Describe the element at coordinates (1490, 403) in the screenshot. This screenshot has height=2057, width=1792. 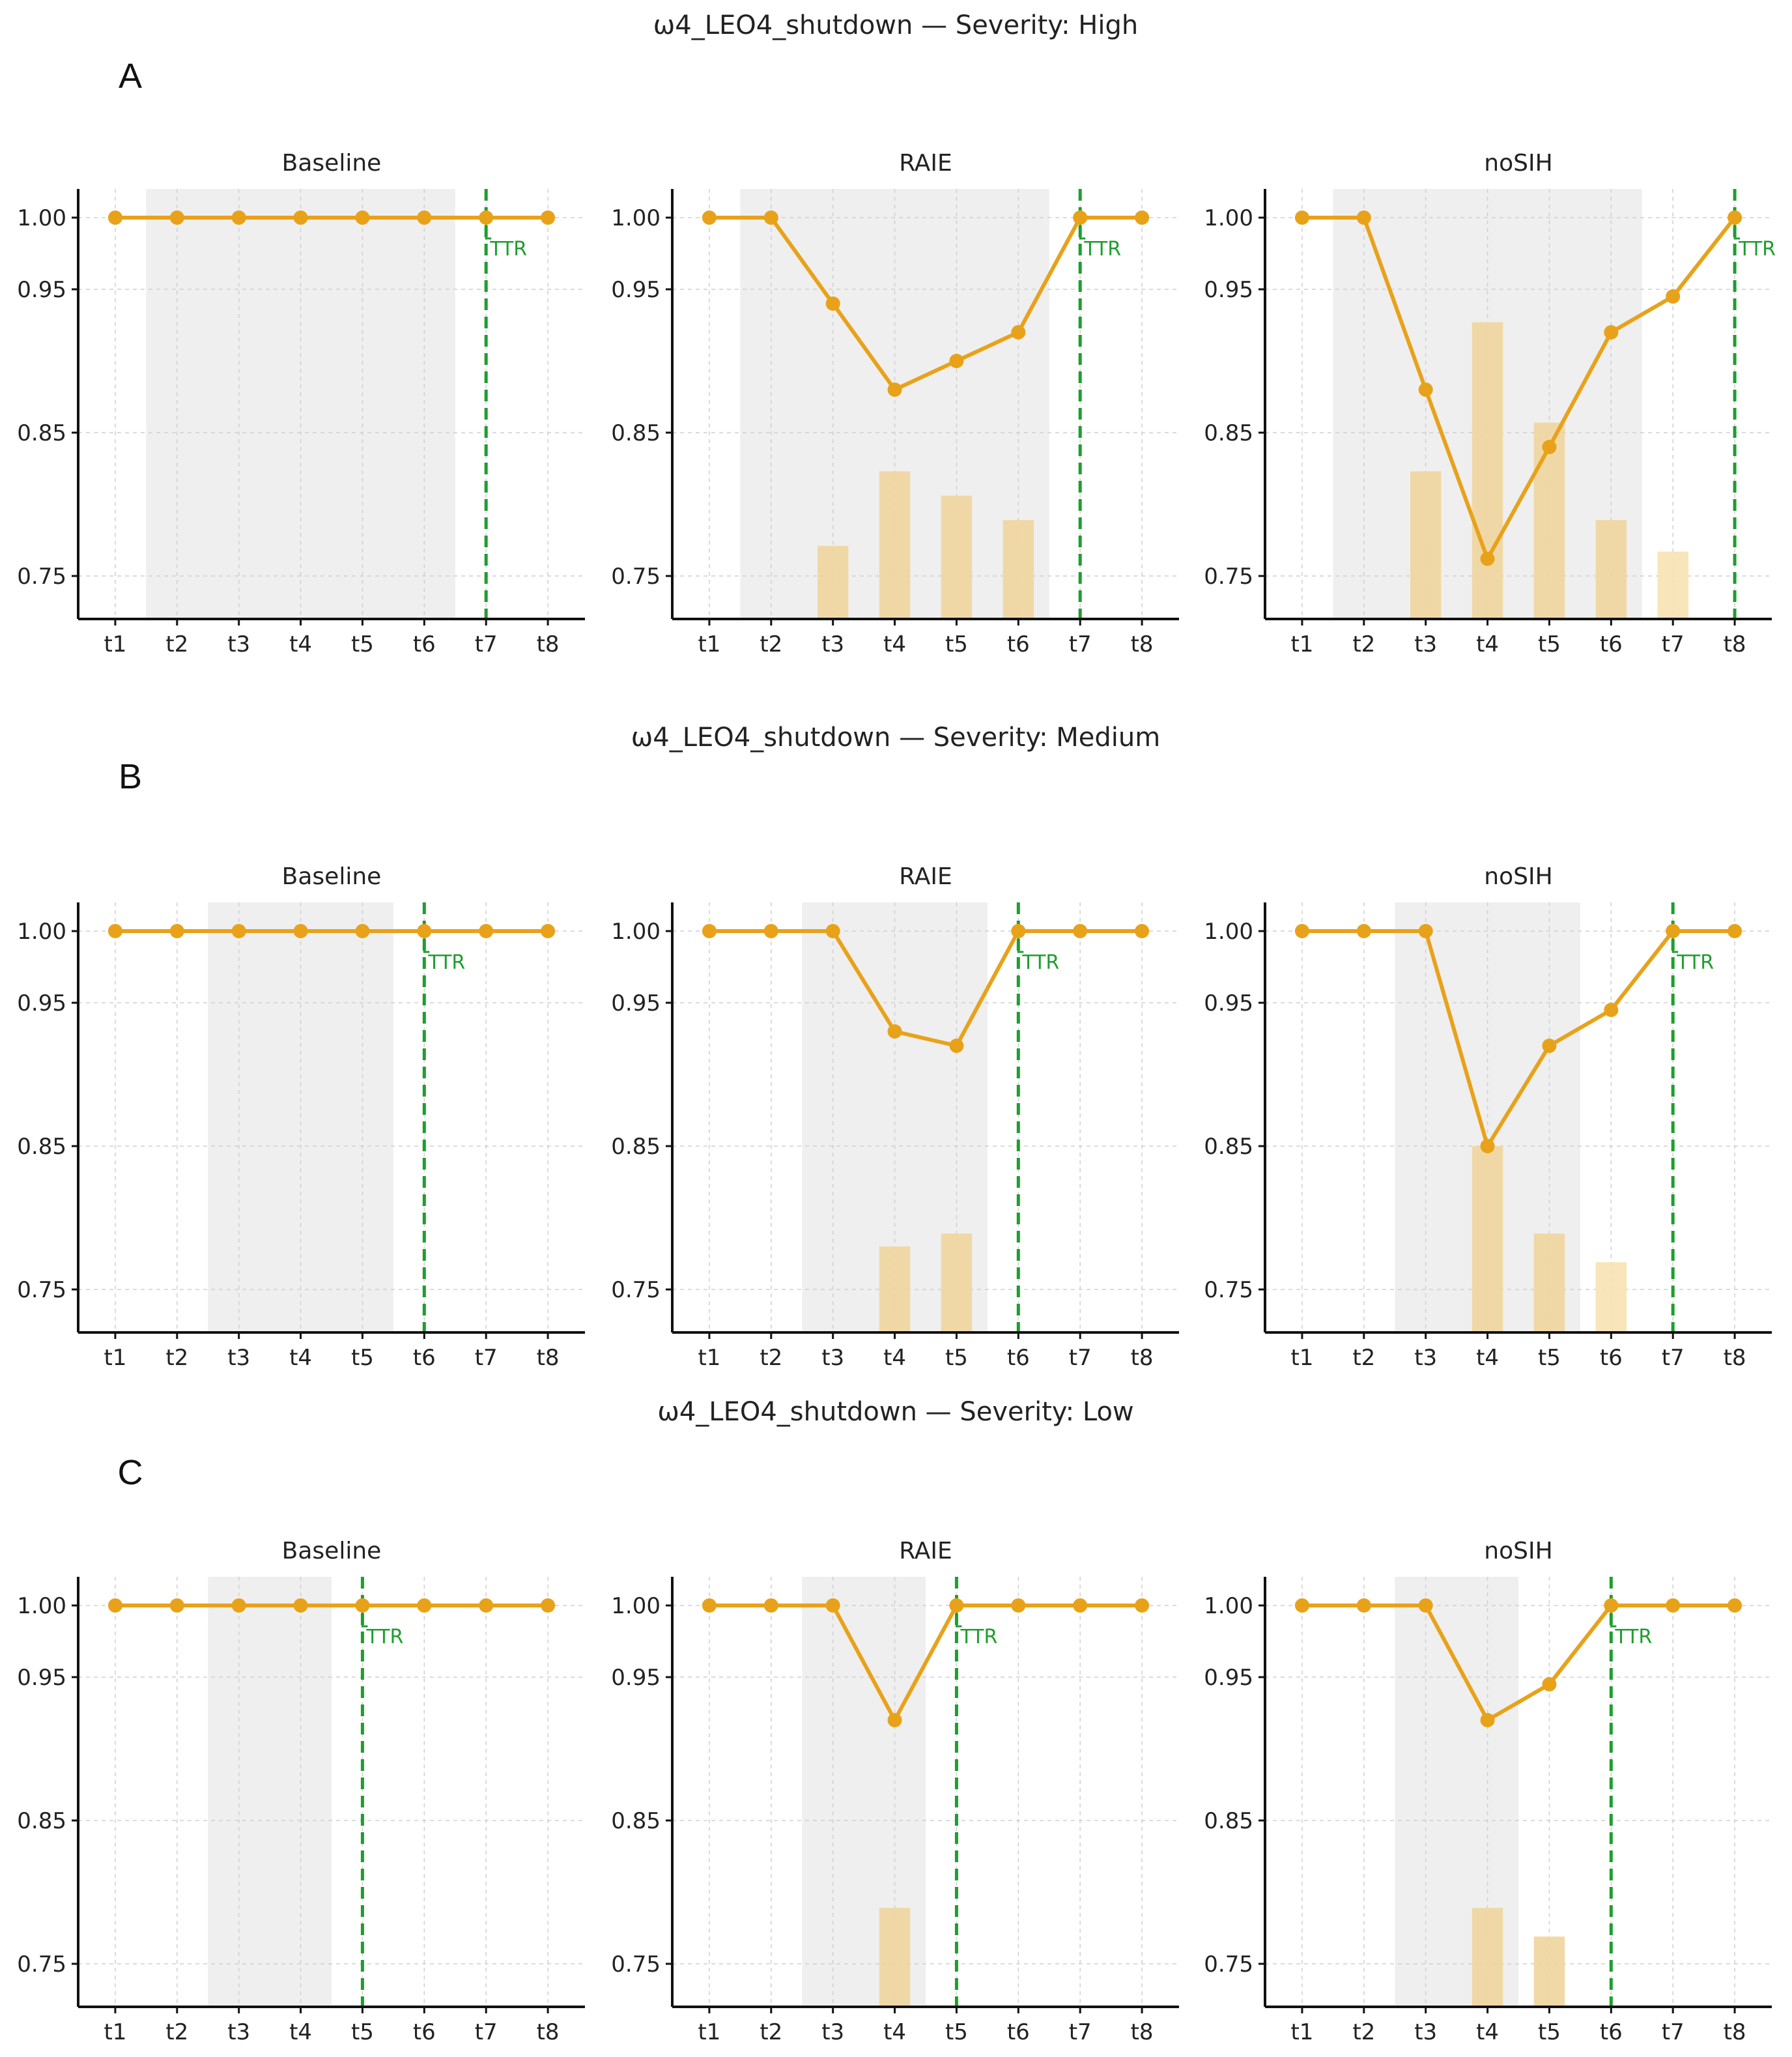
I see `panel-nosih: noSIH TTR 0.75 0.85 0.95 1.00 t1 t2 t3 t4 t5 t6 t7 t8` at that location.